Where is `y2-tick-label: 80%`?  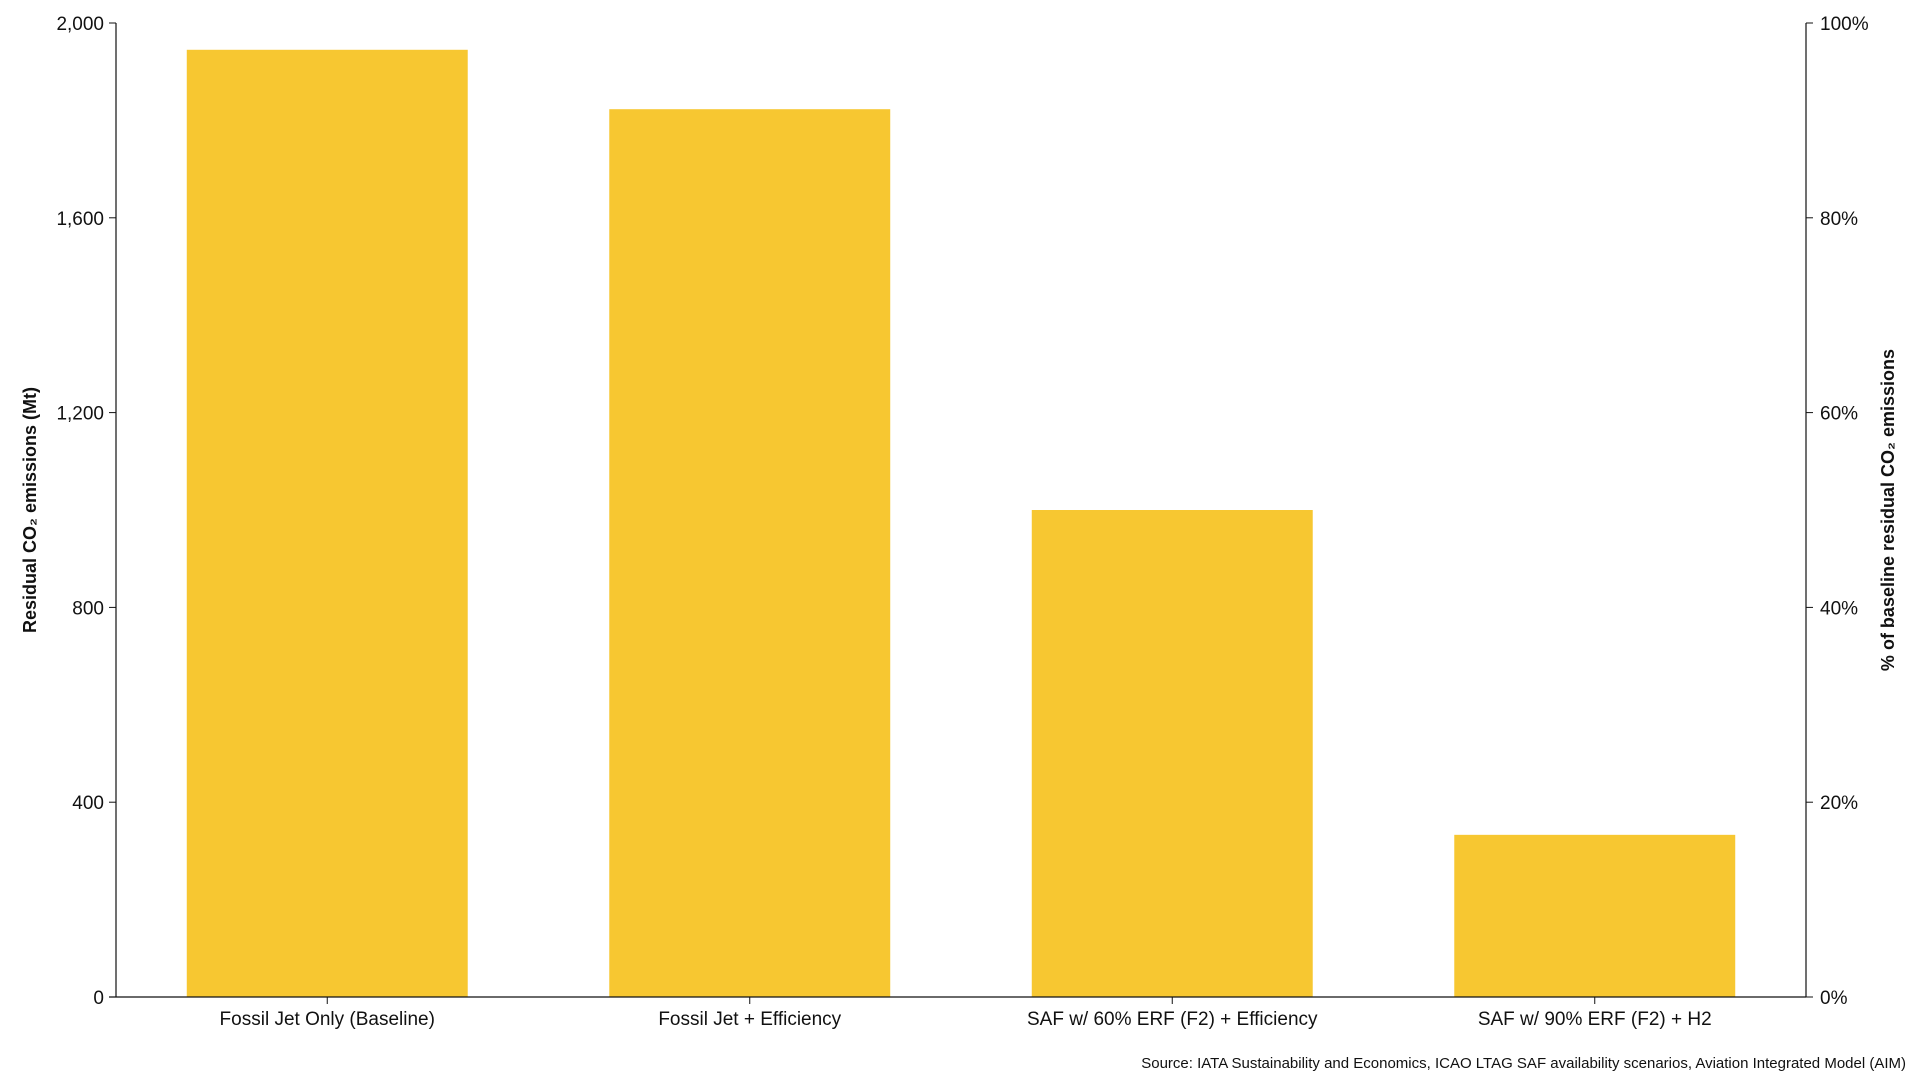 y2-tick-label: 80% is located at coordinates (1839, 219).